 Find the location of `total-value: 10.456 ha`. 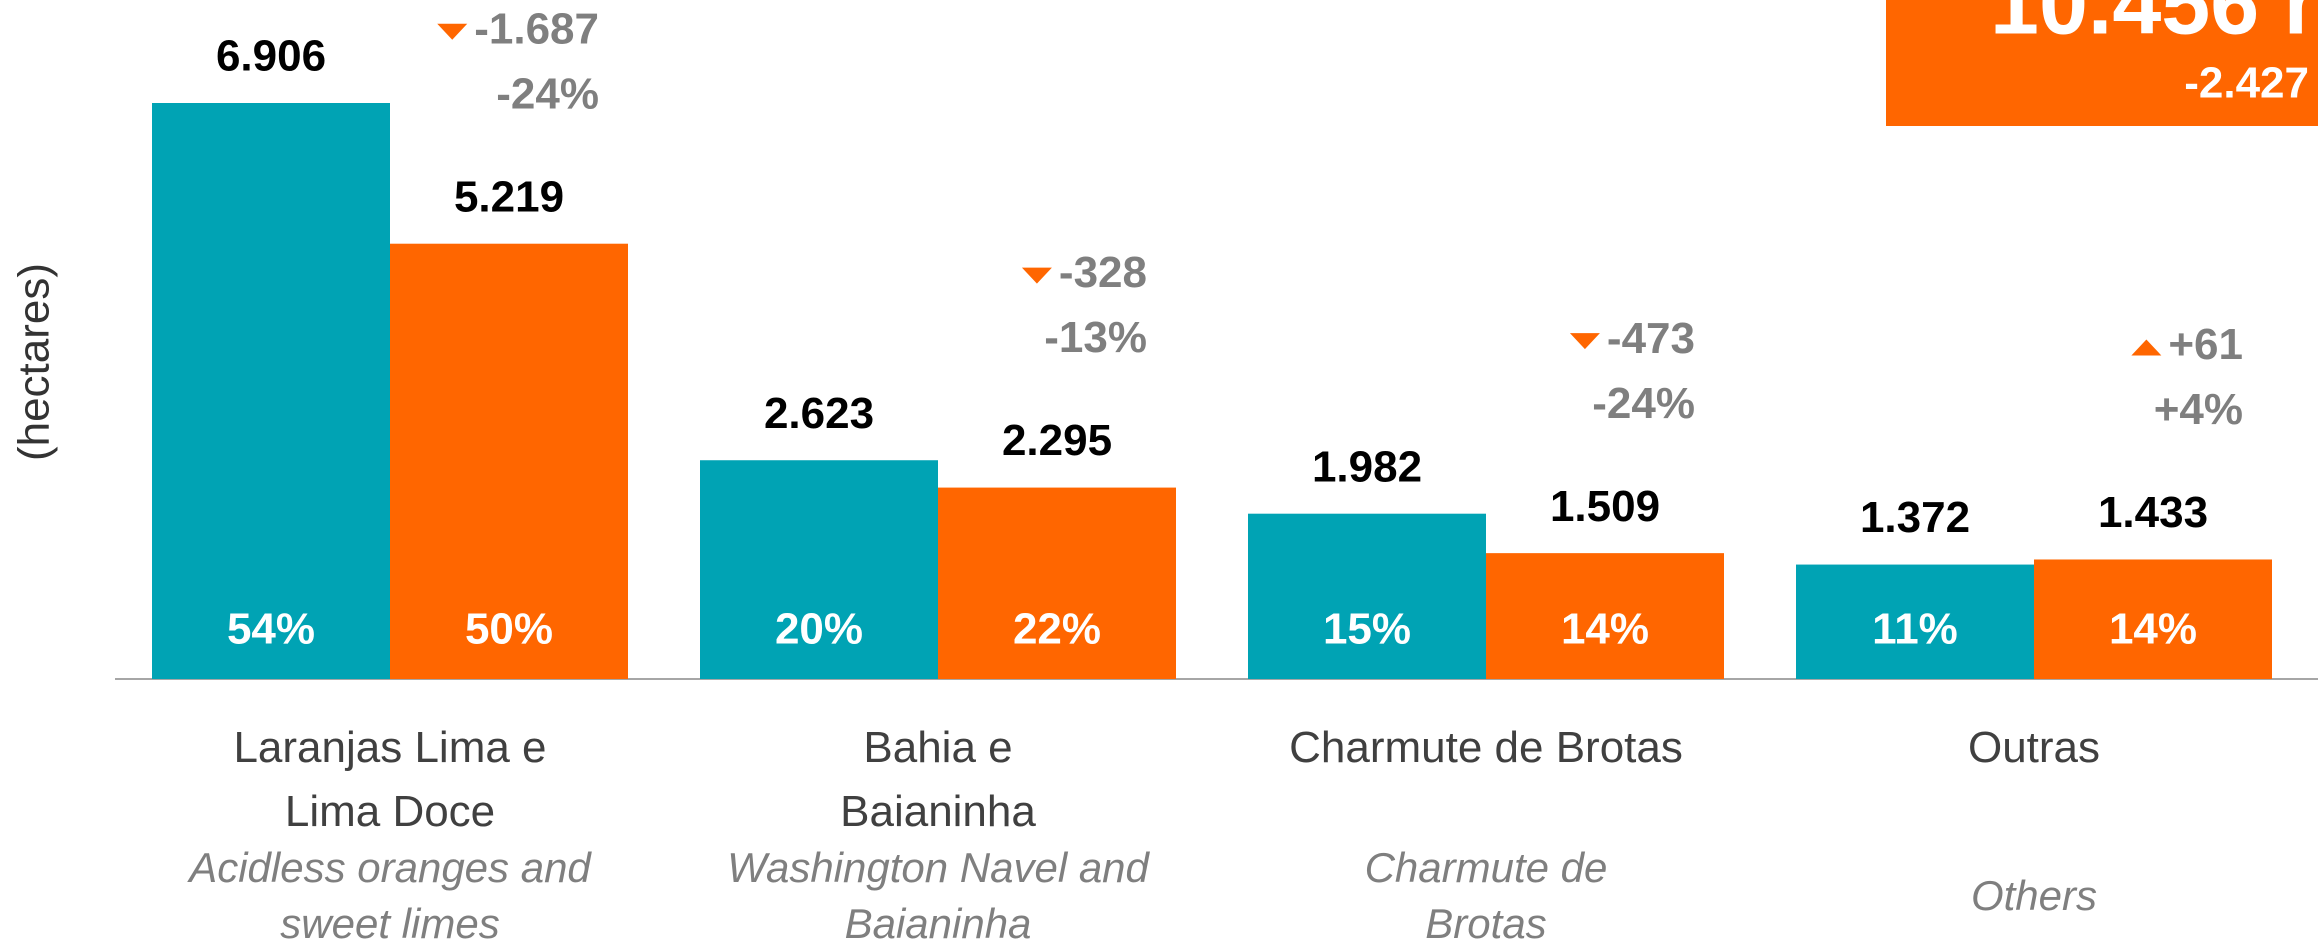

total-value: 10.456 ha is located at coordinates (2154, 26).